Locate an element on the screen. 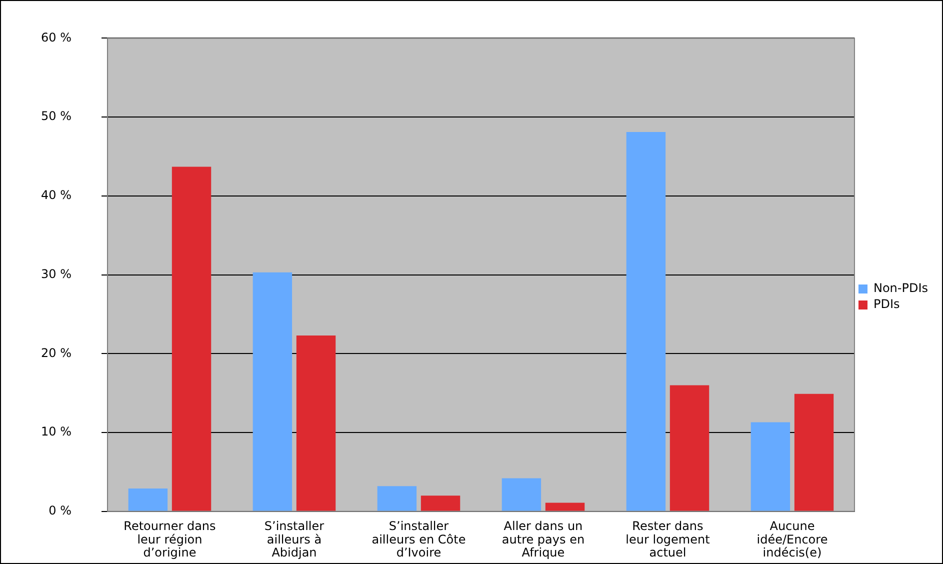 The width and height of the screenshot is (943, 564). y-tick-label: 40 % is located at coordinates (56, 195).